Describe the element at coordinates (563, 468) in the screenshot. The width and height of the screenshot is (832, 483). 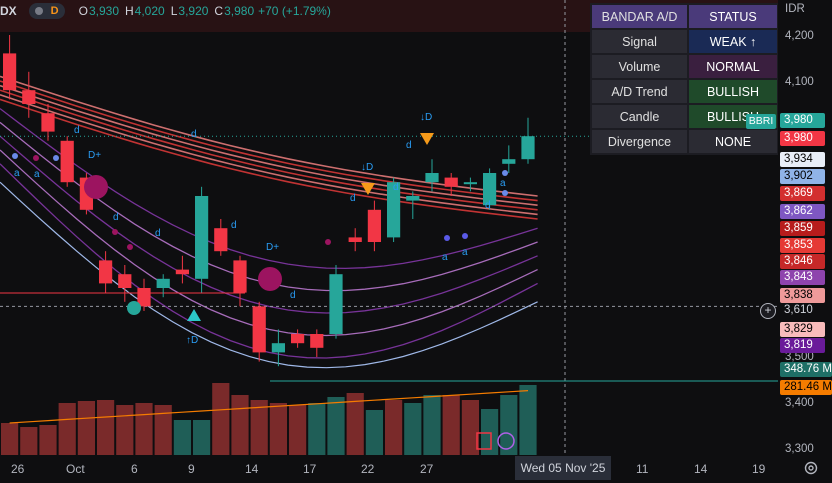
I see `crosshair-date-label: Wed 05 Nov '25` at that location.